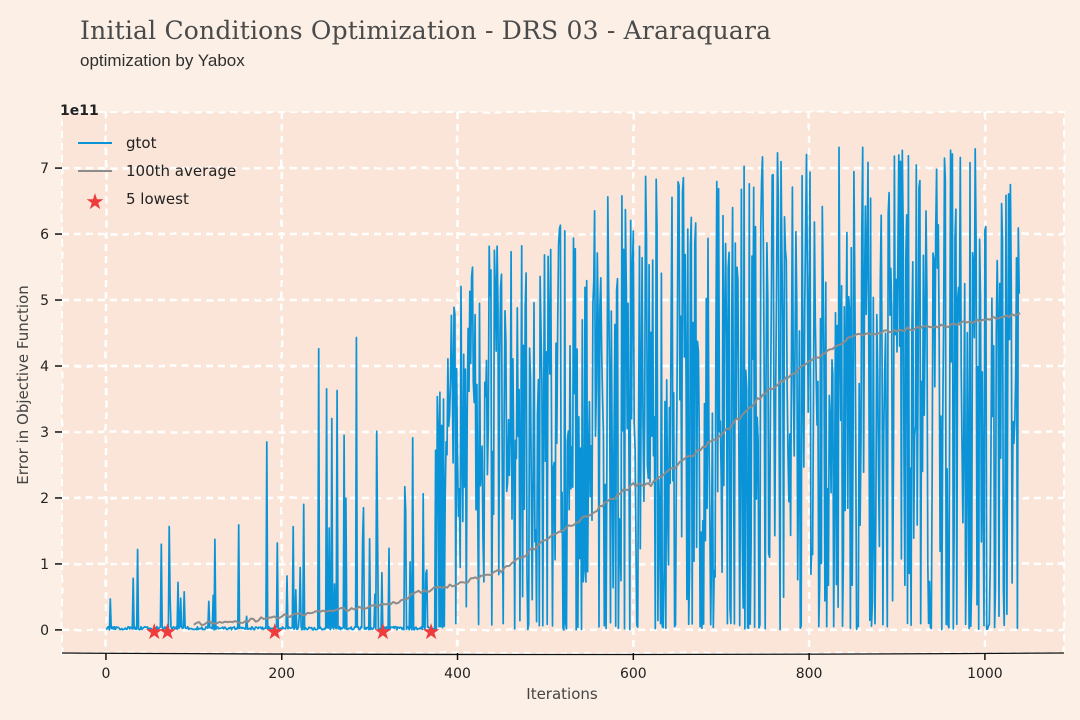 The height and width of the screenshot is (720, 1080). What do you see at coordinates (141, 143) in the screenshot?
I see `legend-label-gtot: gtot` at bounding box center [141, 143].